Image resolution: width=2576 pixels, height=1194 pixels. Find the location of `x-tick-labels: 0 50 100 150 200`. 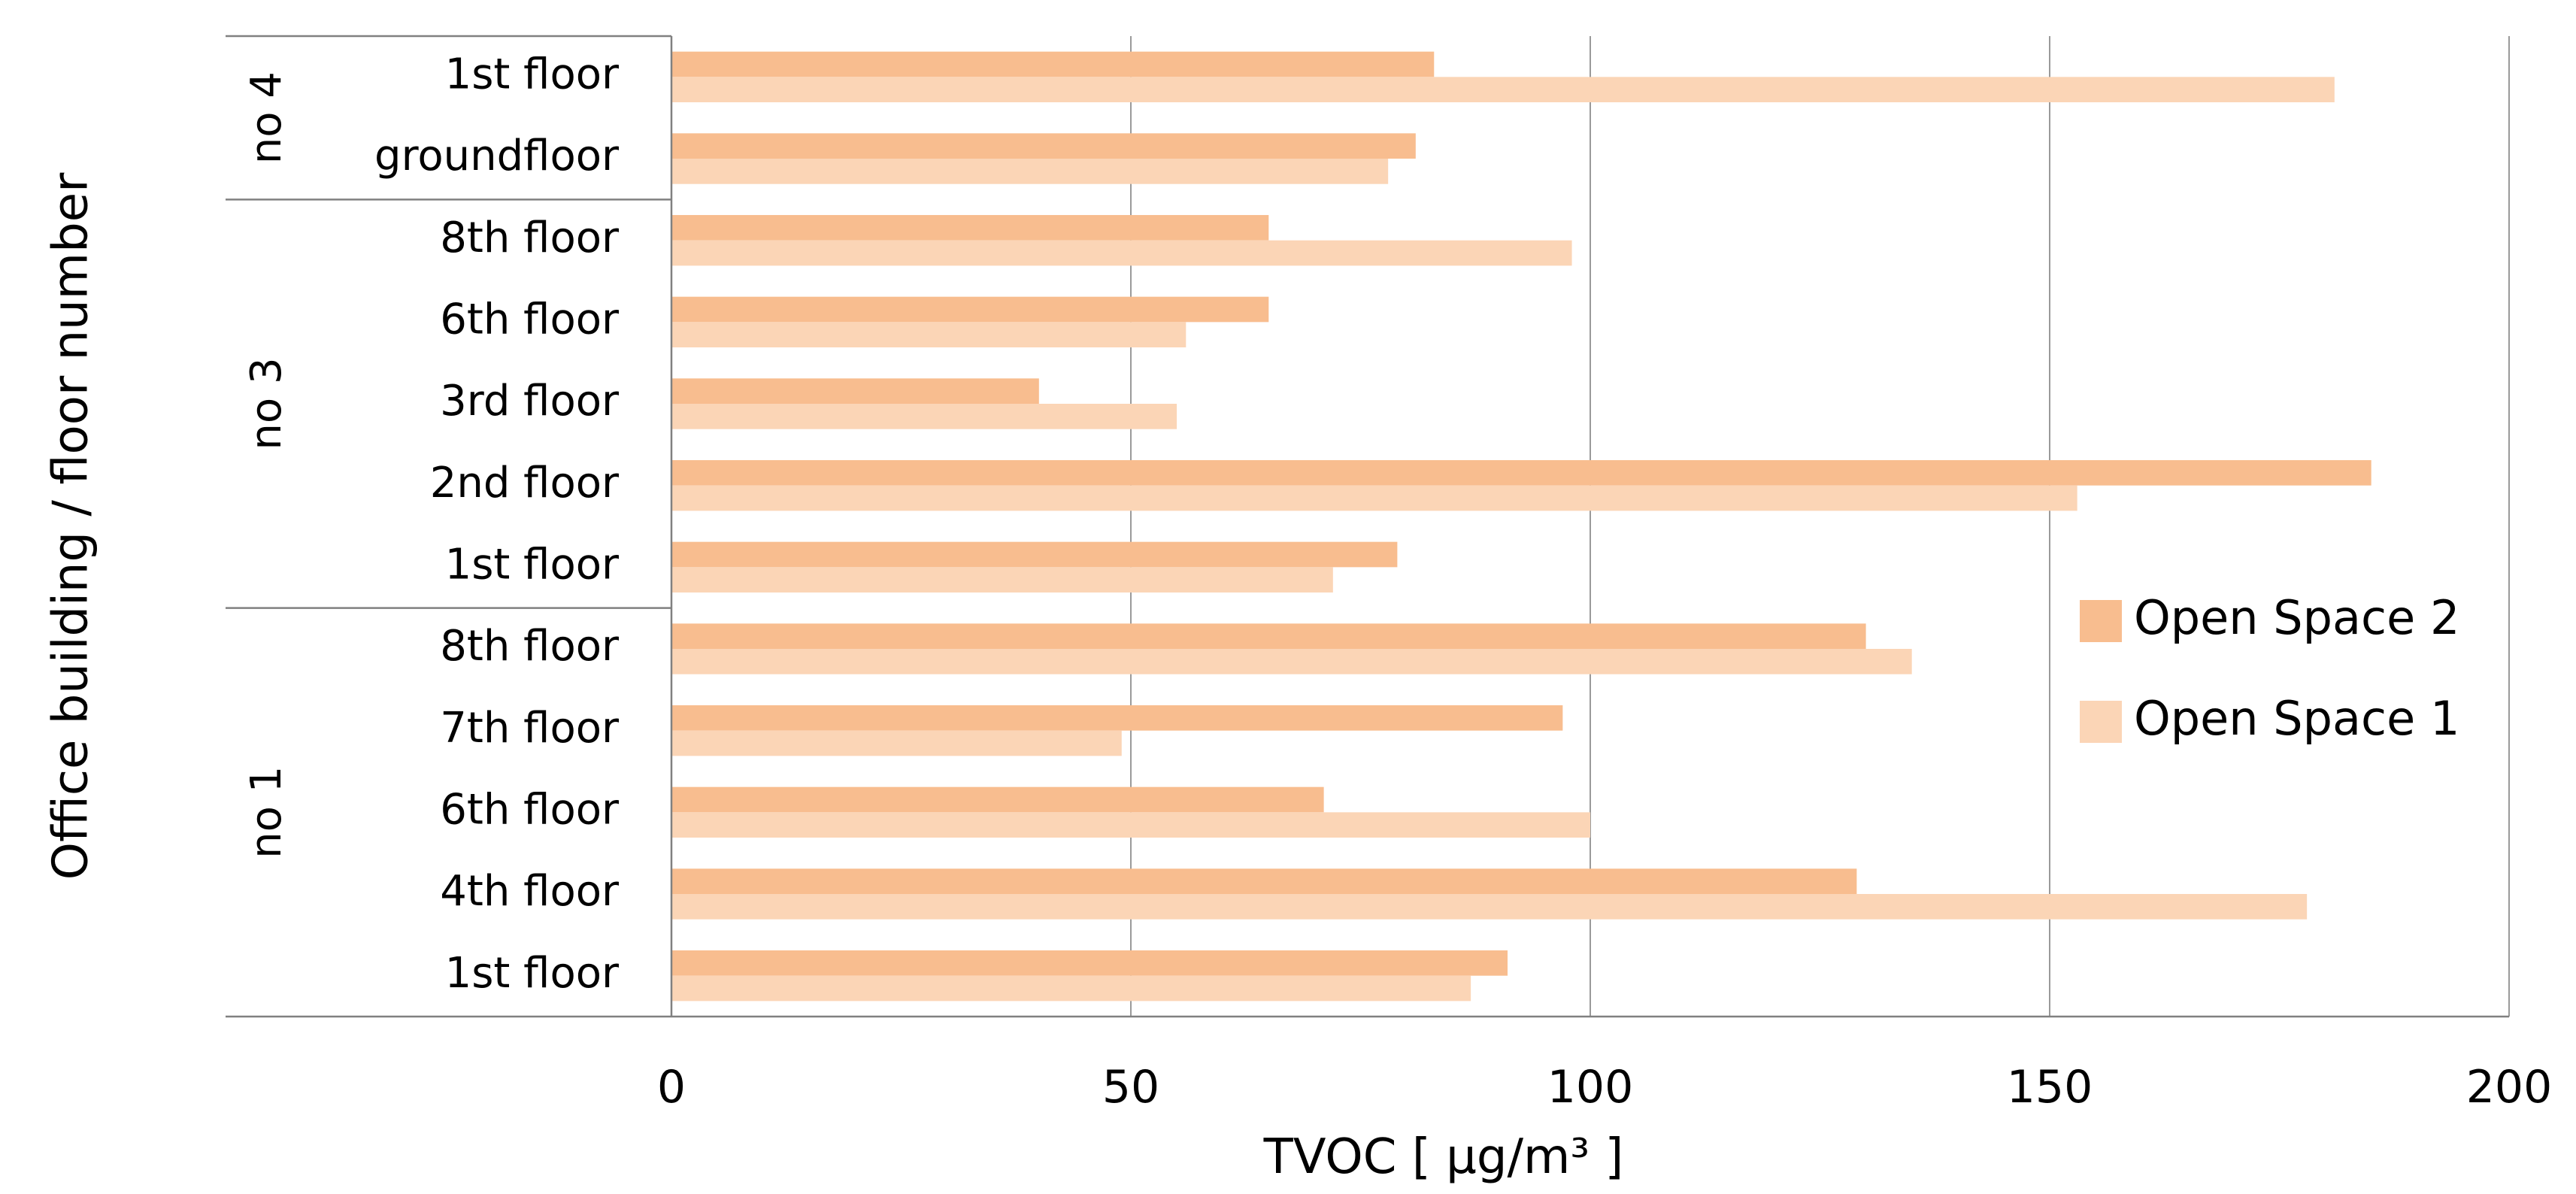

x-tick-labels: 0 50 100 150 200 is located at coordinates (1604, 1087).